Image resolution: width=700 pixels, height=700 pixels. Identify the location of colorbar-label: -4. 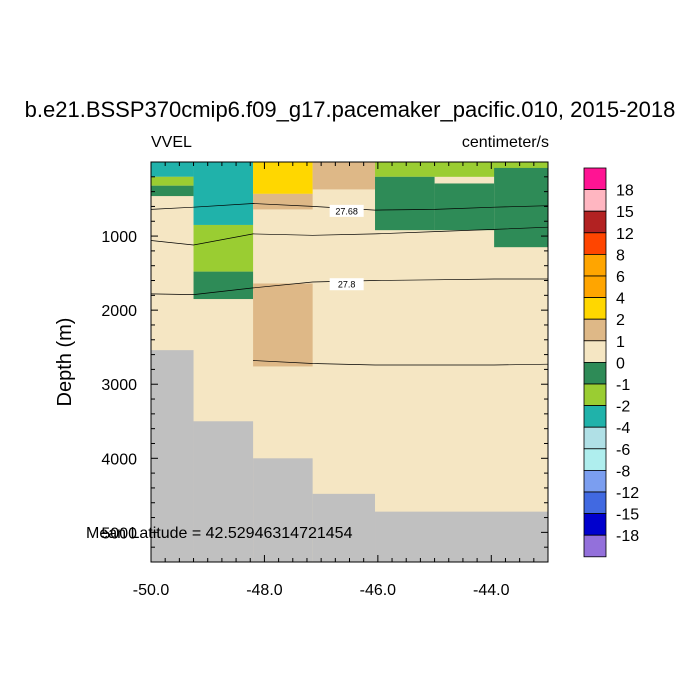
(623, 428).